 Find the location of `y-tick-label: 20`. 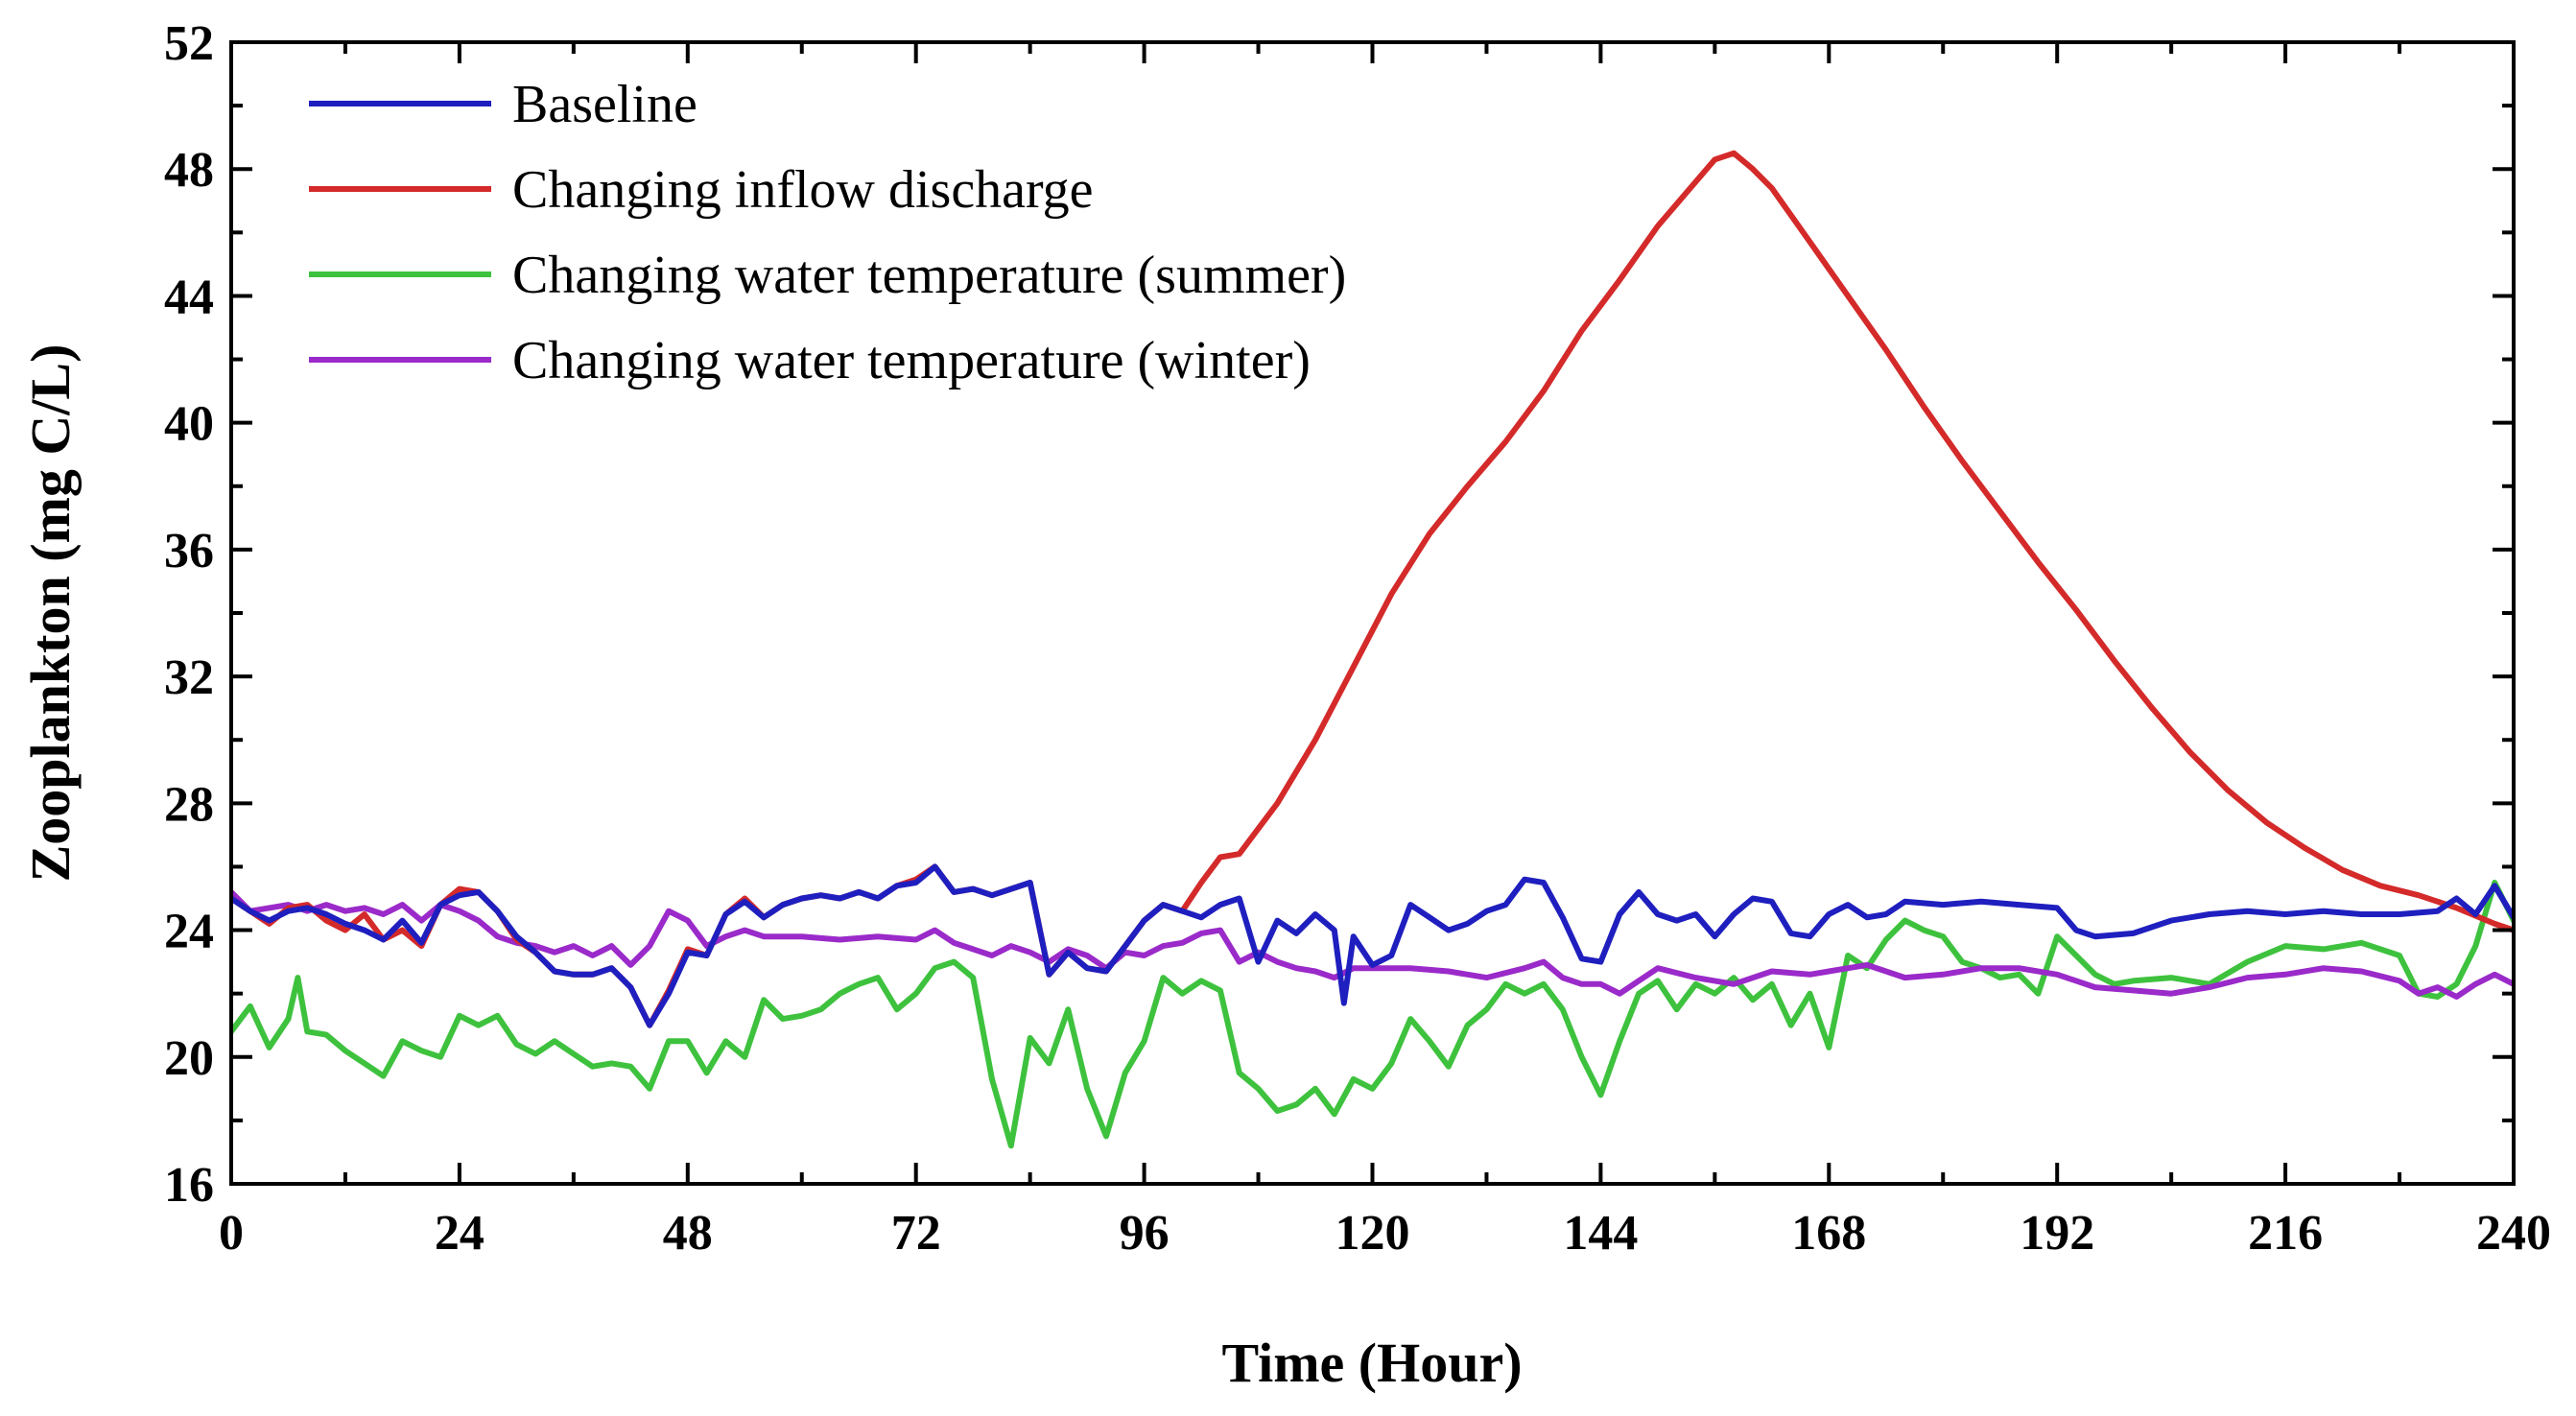

y-tick-label: 20 is located at coordinates (189, 1058).